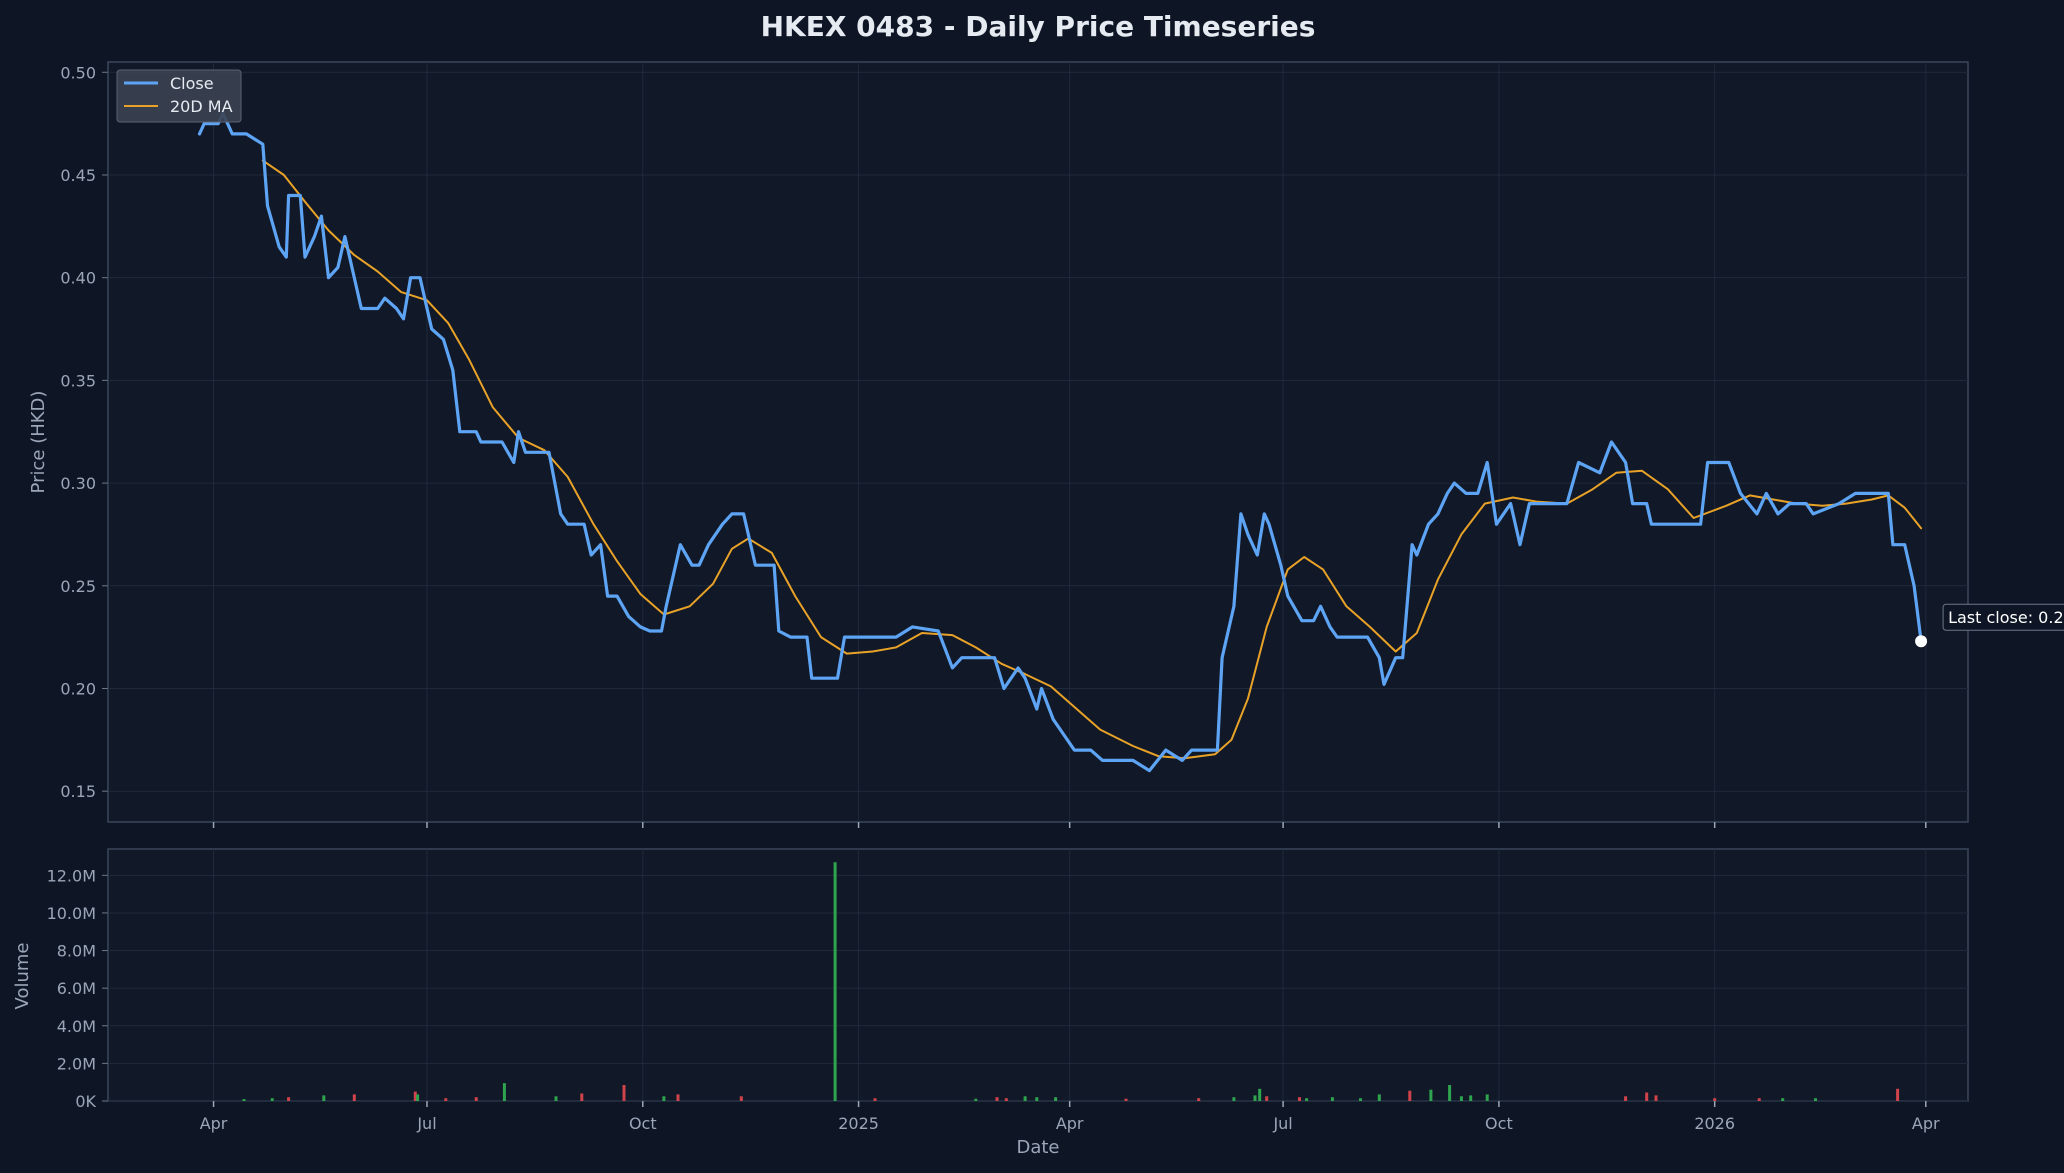 The image size is (2064, 1173). What do you see at coordinates (78, 380) in the screenshot?
I see `price-y-tick-label: 0.35` at bounding box center [78, 380].